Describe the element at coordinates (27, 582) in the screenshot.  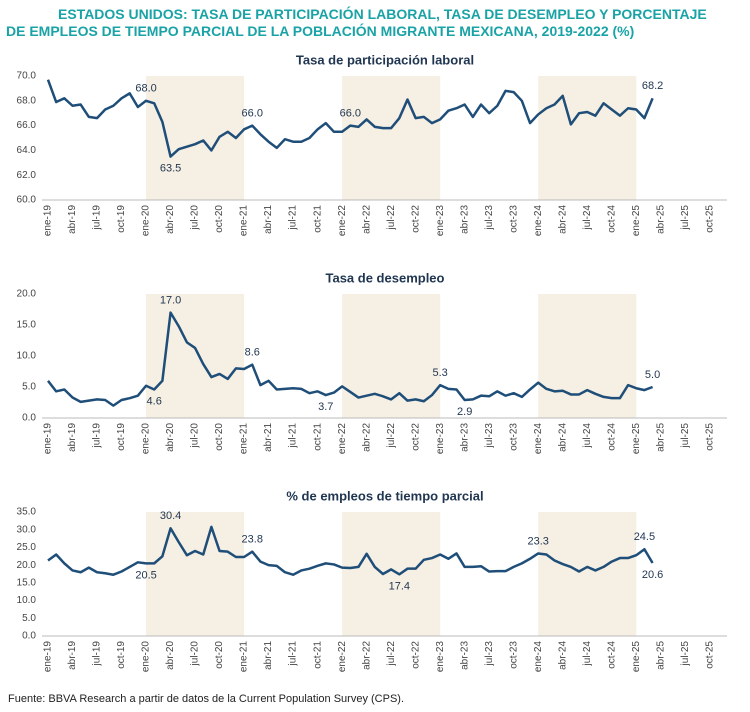
I see `y-tick-label: 15.0` at that location.